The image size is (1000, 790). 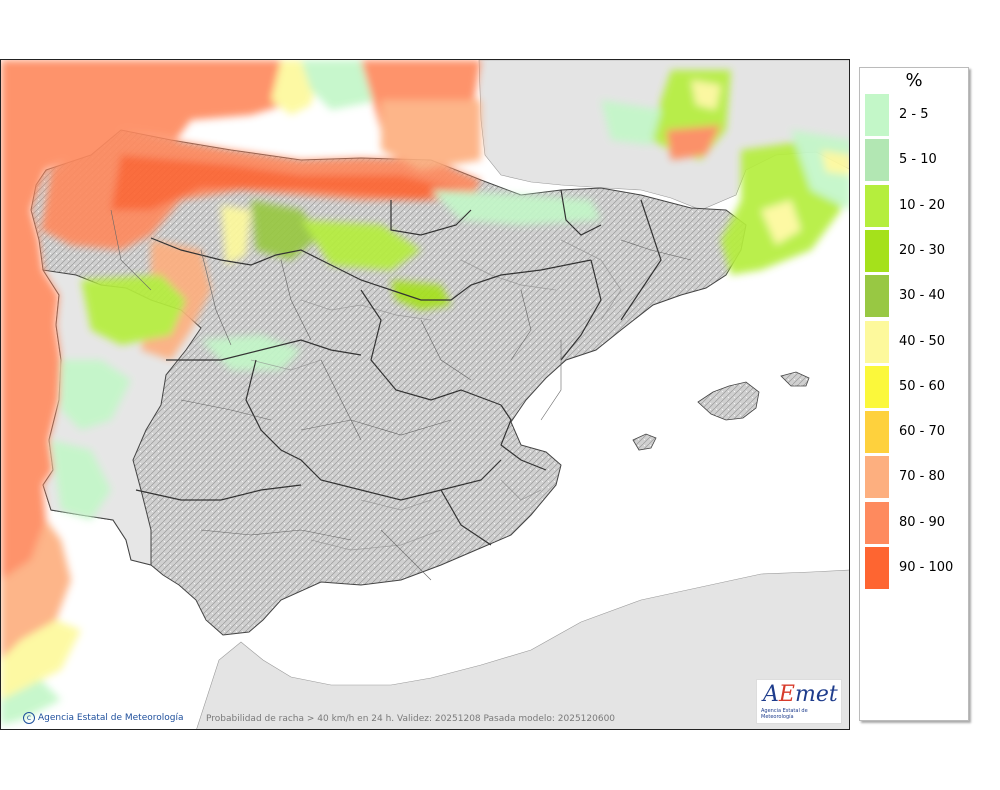 I want to click on legend-item: 80 - 90, so click(x=913, y=522).